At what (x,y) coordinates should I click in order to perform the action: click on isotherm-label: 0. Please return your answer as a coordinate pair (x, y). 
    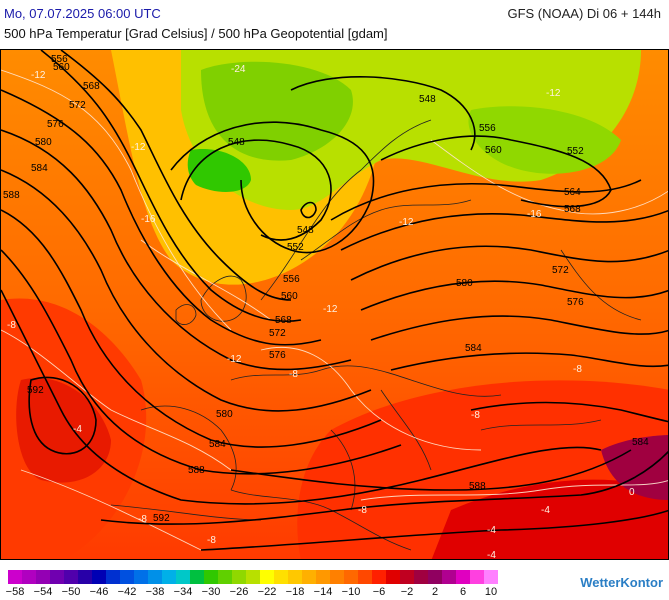
    Looking at the image, I should click on (632, 492).